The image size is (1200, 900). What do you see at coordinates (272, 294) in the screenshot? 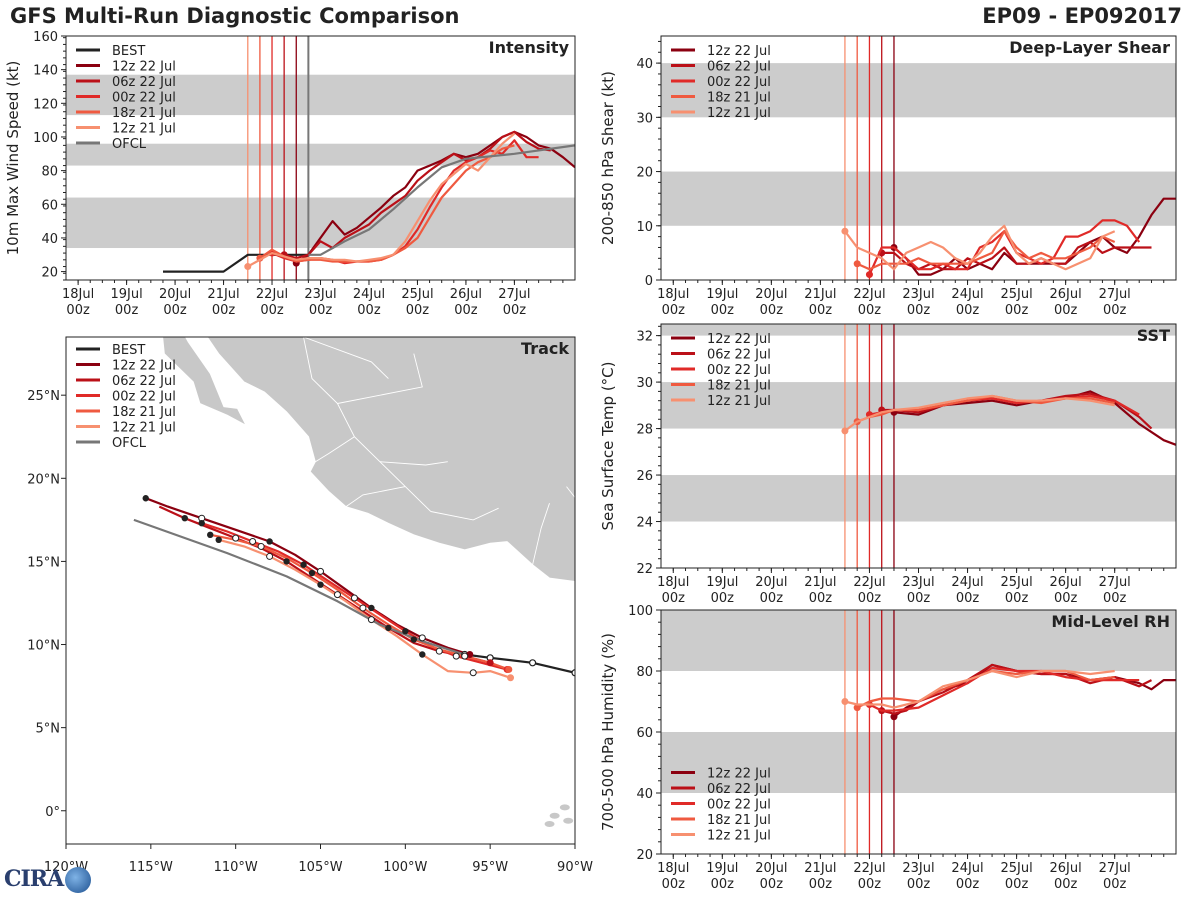
I see `intensity-xtick-label: 22Jul` at bounding box center [272, 294].